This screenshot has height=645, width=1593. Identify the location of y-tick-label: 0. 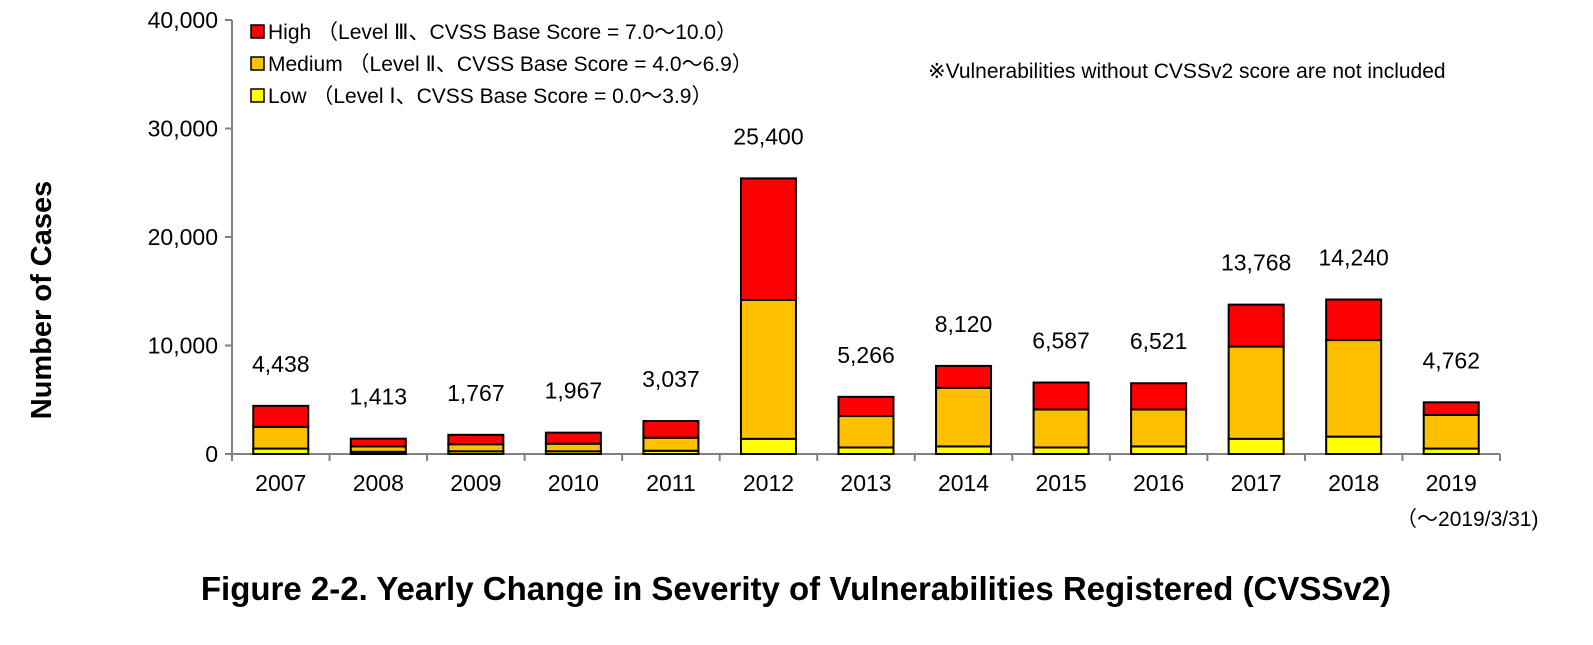
(211, 454).